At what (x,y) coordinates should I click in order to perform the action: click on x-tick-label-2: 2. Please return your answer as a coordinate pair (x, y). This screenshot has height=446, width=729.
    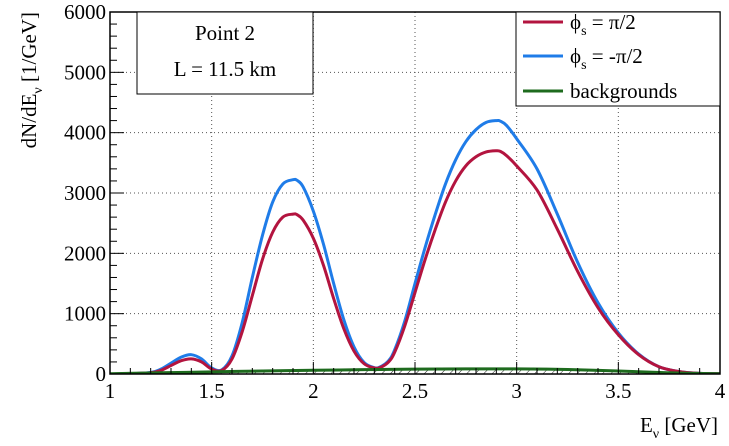
    Looking at the image, I should click on (313, 391).